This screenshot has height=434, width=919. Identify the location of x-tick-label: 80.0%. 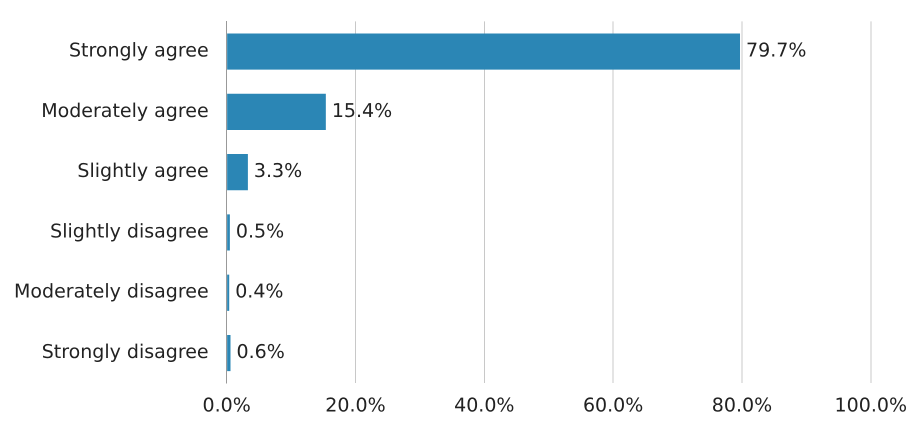
(742, 405).